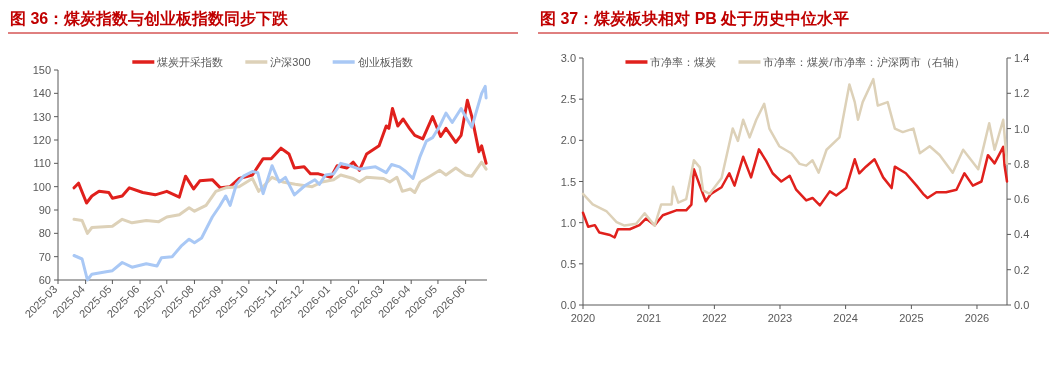 The width and height of the screenshot is (1061, 378). What do you see at coordinates (568, 305) in the screenshot?
I see `y-tick-label: 0.0` at bounding box center [568, 305].